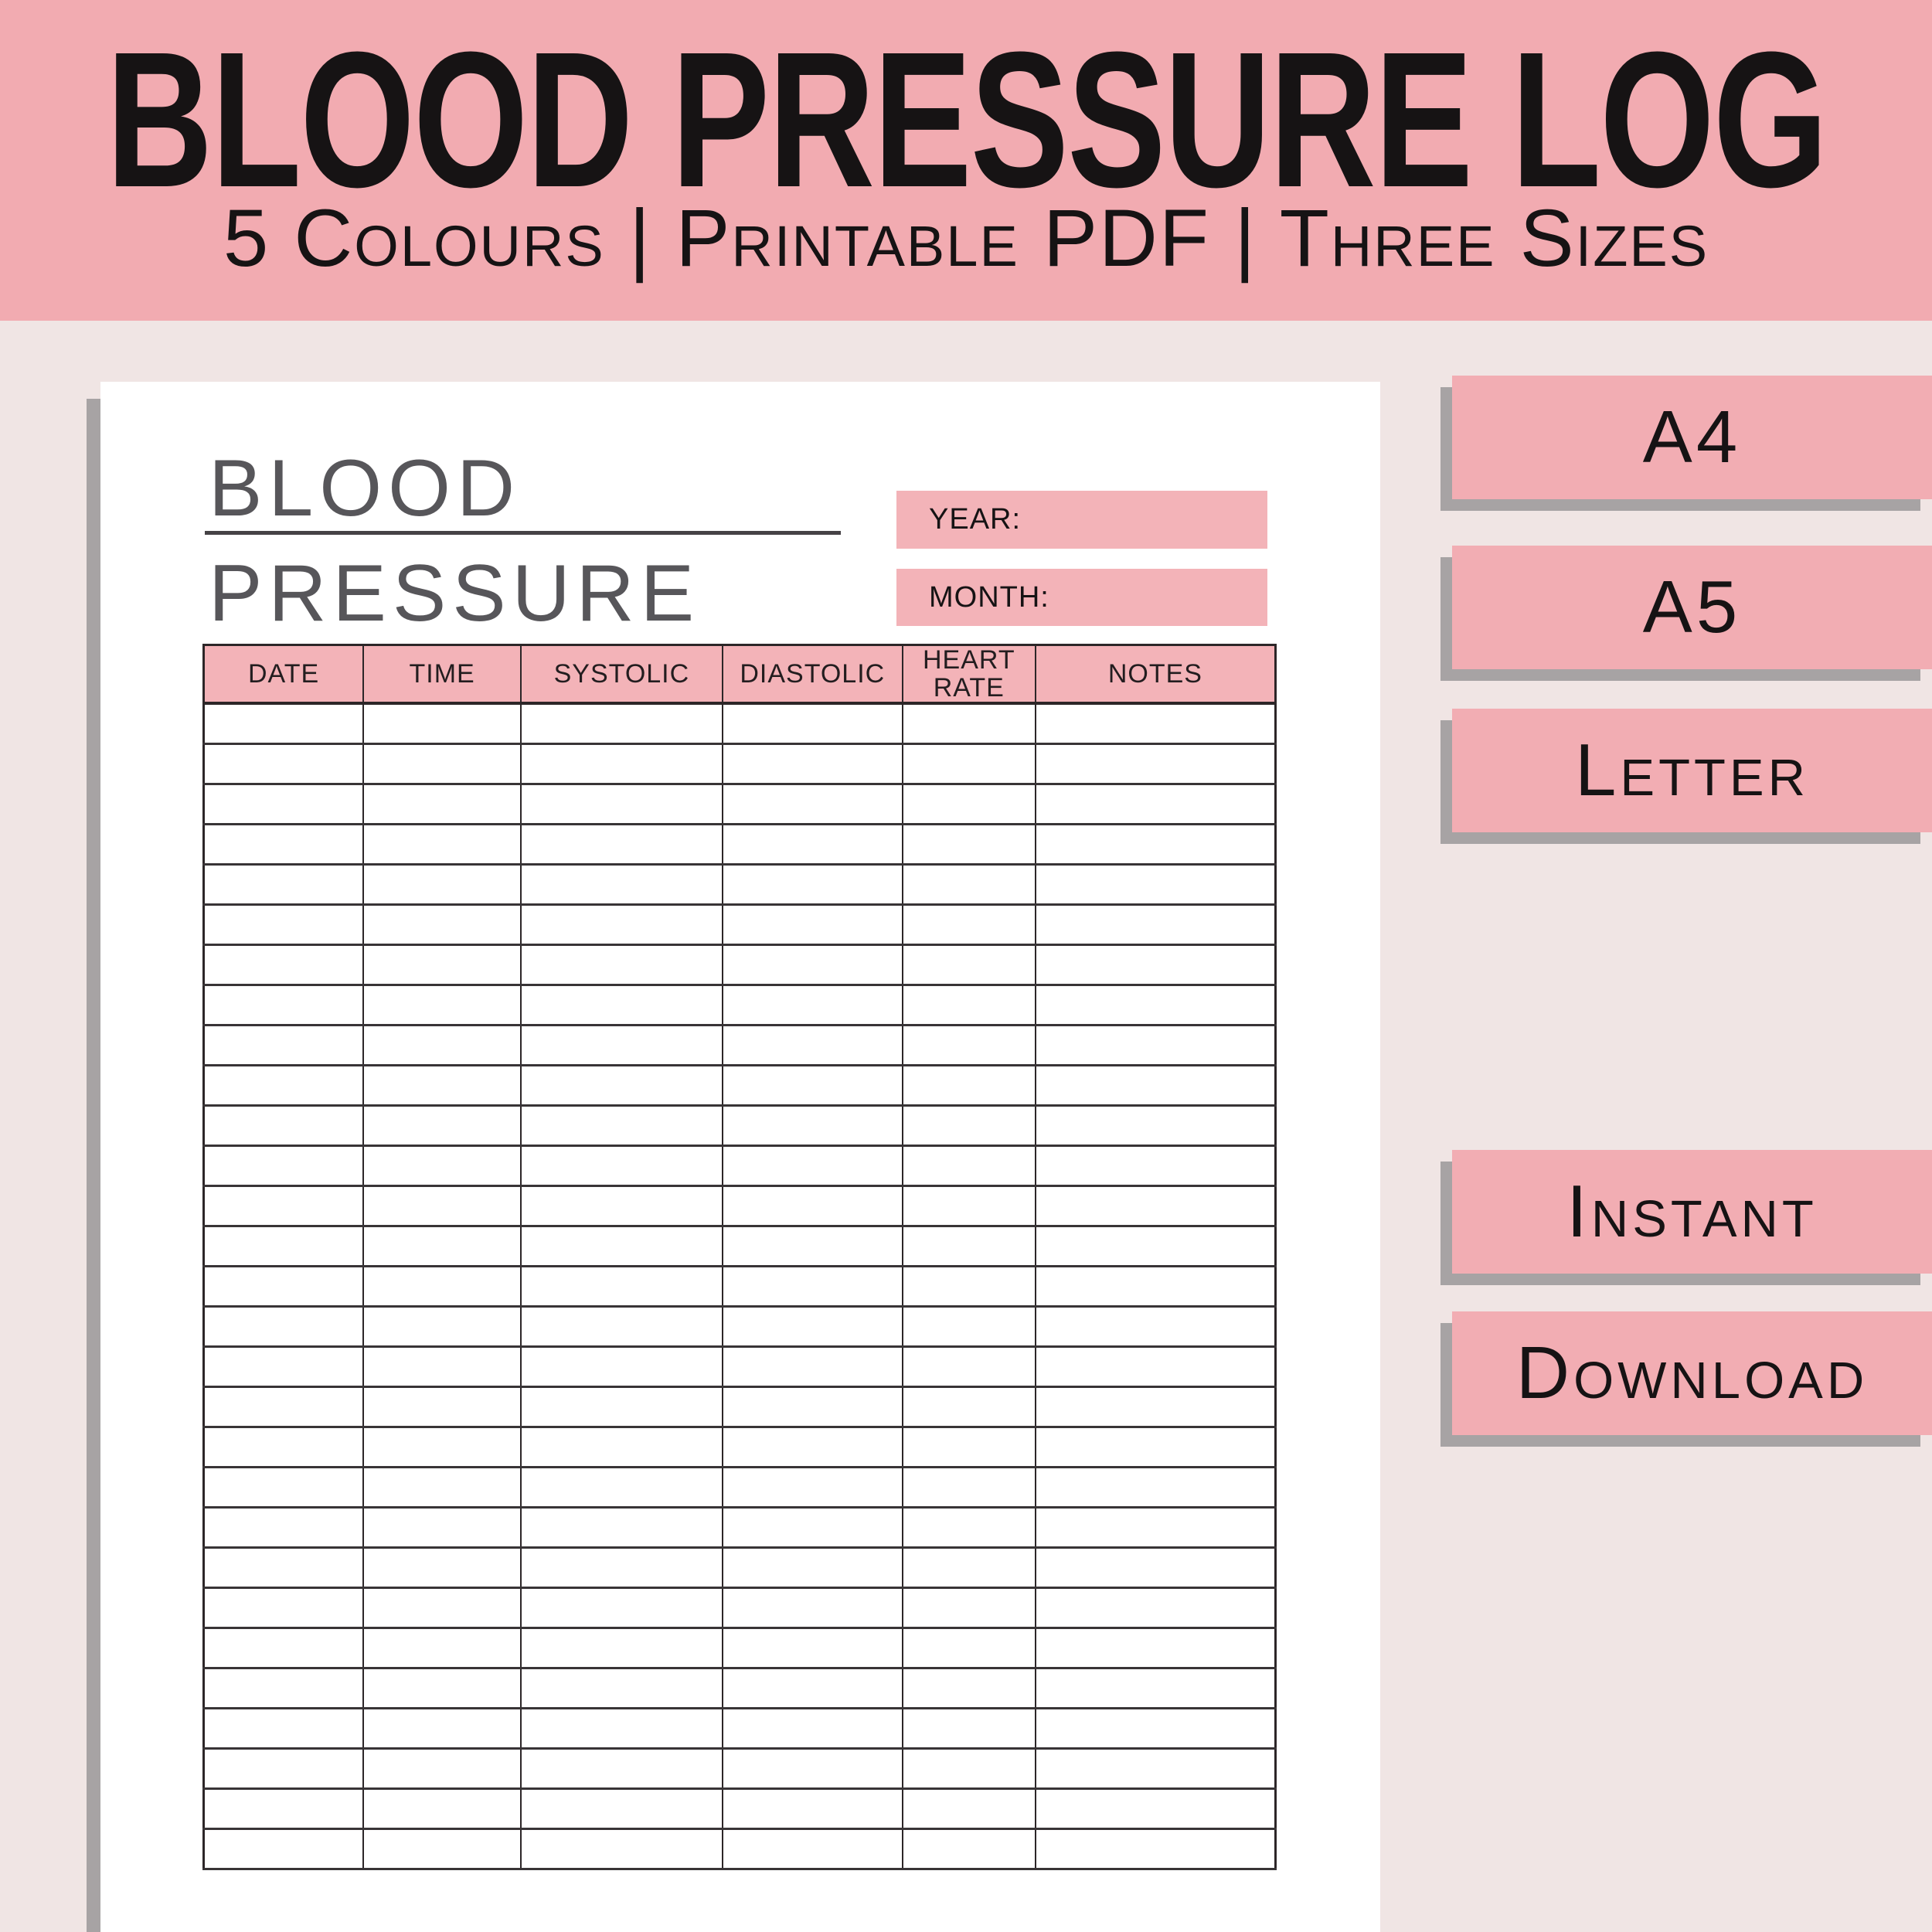  Describe the element at coordinates (365, 489) in the screenshot. I see `document-title-line1: BLOOD` at that location.